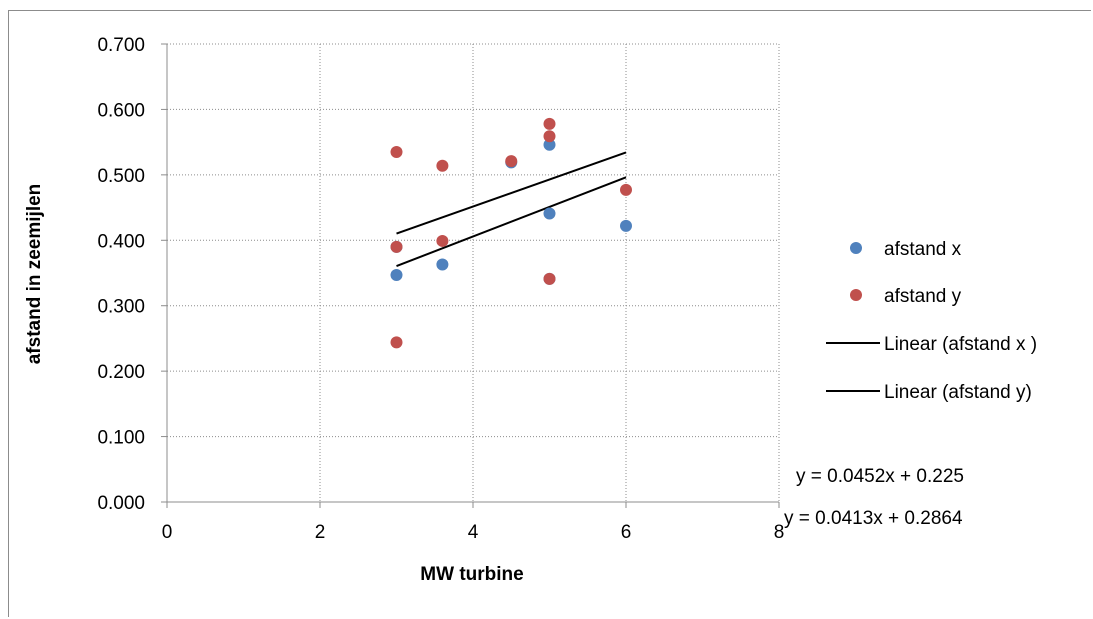 Image resolution: width=1093 pixels, height=619 pixels. Describe the element at coordinates (121, 274) in the screenshot. I see `y-tick-labels: 0.000 0.100 0.200 0.300 0.400 0.500 0.600 0.700` at that location.